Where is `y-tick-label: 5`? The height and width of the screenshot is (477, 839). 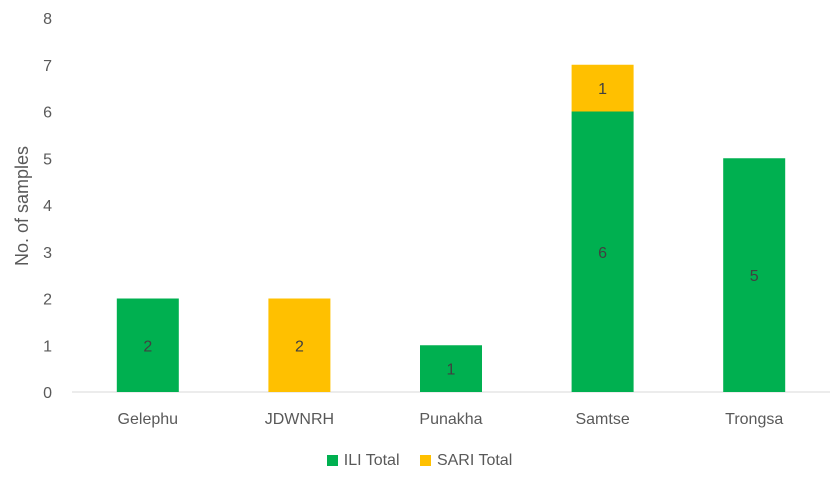 y-tick-label: 5 is located at coordinates (47, 159).